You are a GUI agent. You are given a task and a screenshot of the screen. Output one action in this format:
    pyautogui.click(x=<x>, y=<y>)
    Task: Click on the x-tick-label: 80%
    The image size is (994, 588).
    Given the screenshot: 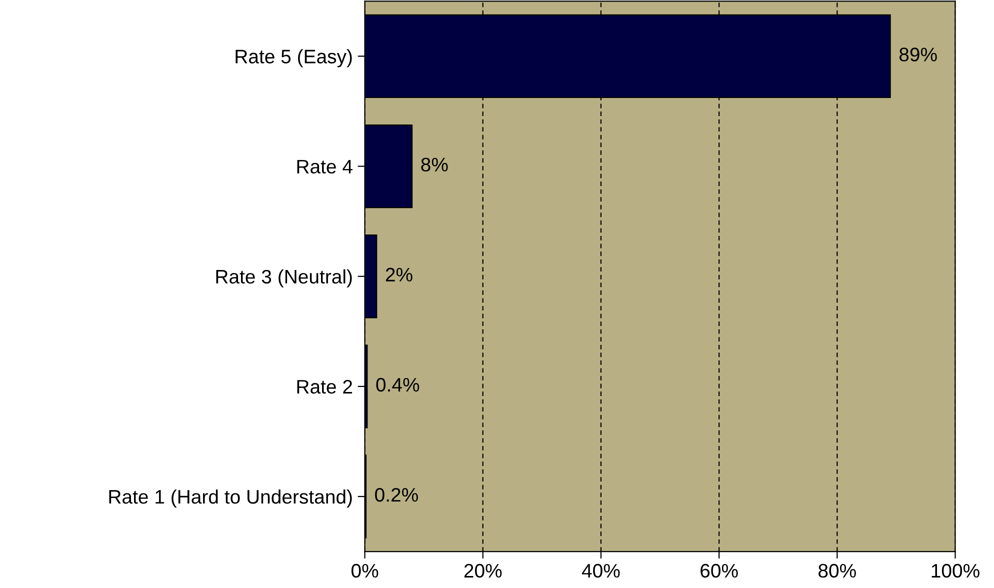 What is the action you would take?
    pyautogui.click(x=837, y=571)
    